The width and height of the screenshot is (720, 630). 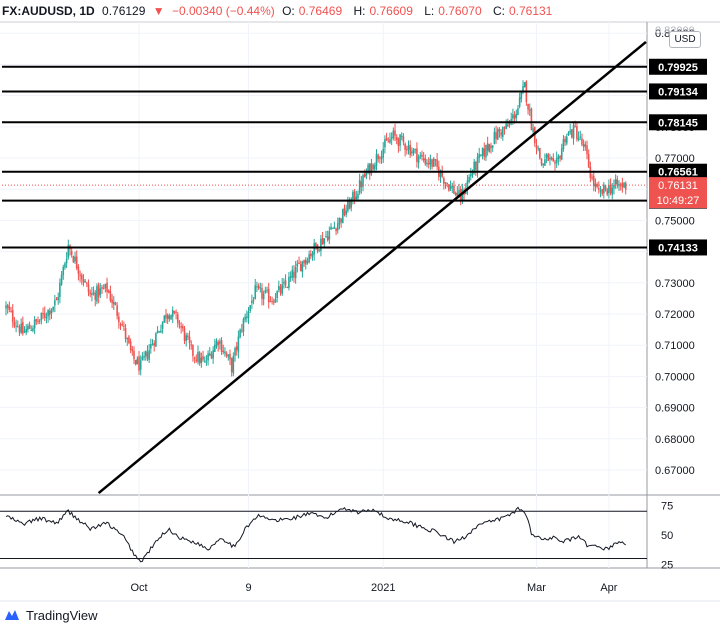 What do you see at coordinates (48, 11) in the screenshot?
I see `symbol-label: FX:AUDUSD, 1D` at bounding box center [48, 11].